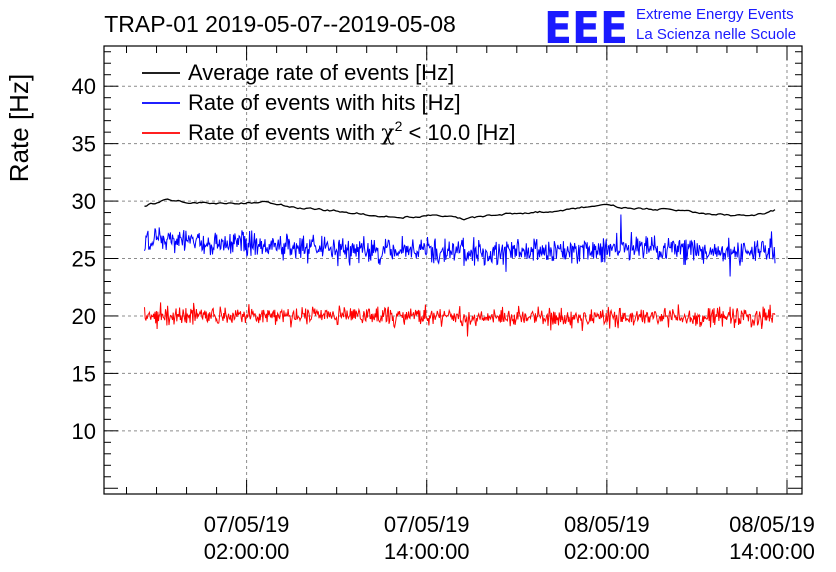 This screenshot has width=836, height=572. What do you see at coordinates (280, 24) in the screenshot?
I see `chart-title: TRAP-01 2019-05-07--2019-05-08` at bounding box center [280, 24].